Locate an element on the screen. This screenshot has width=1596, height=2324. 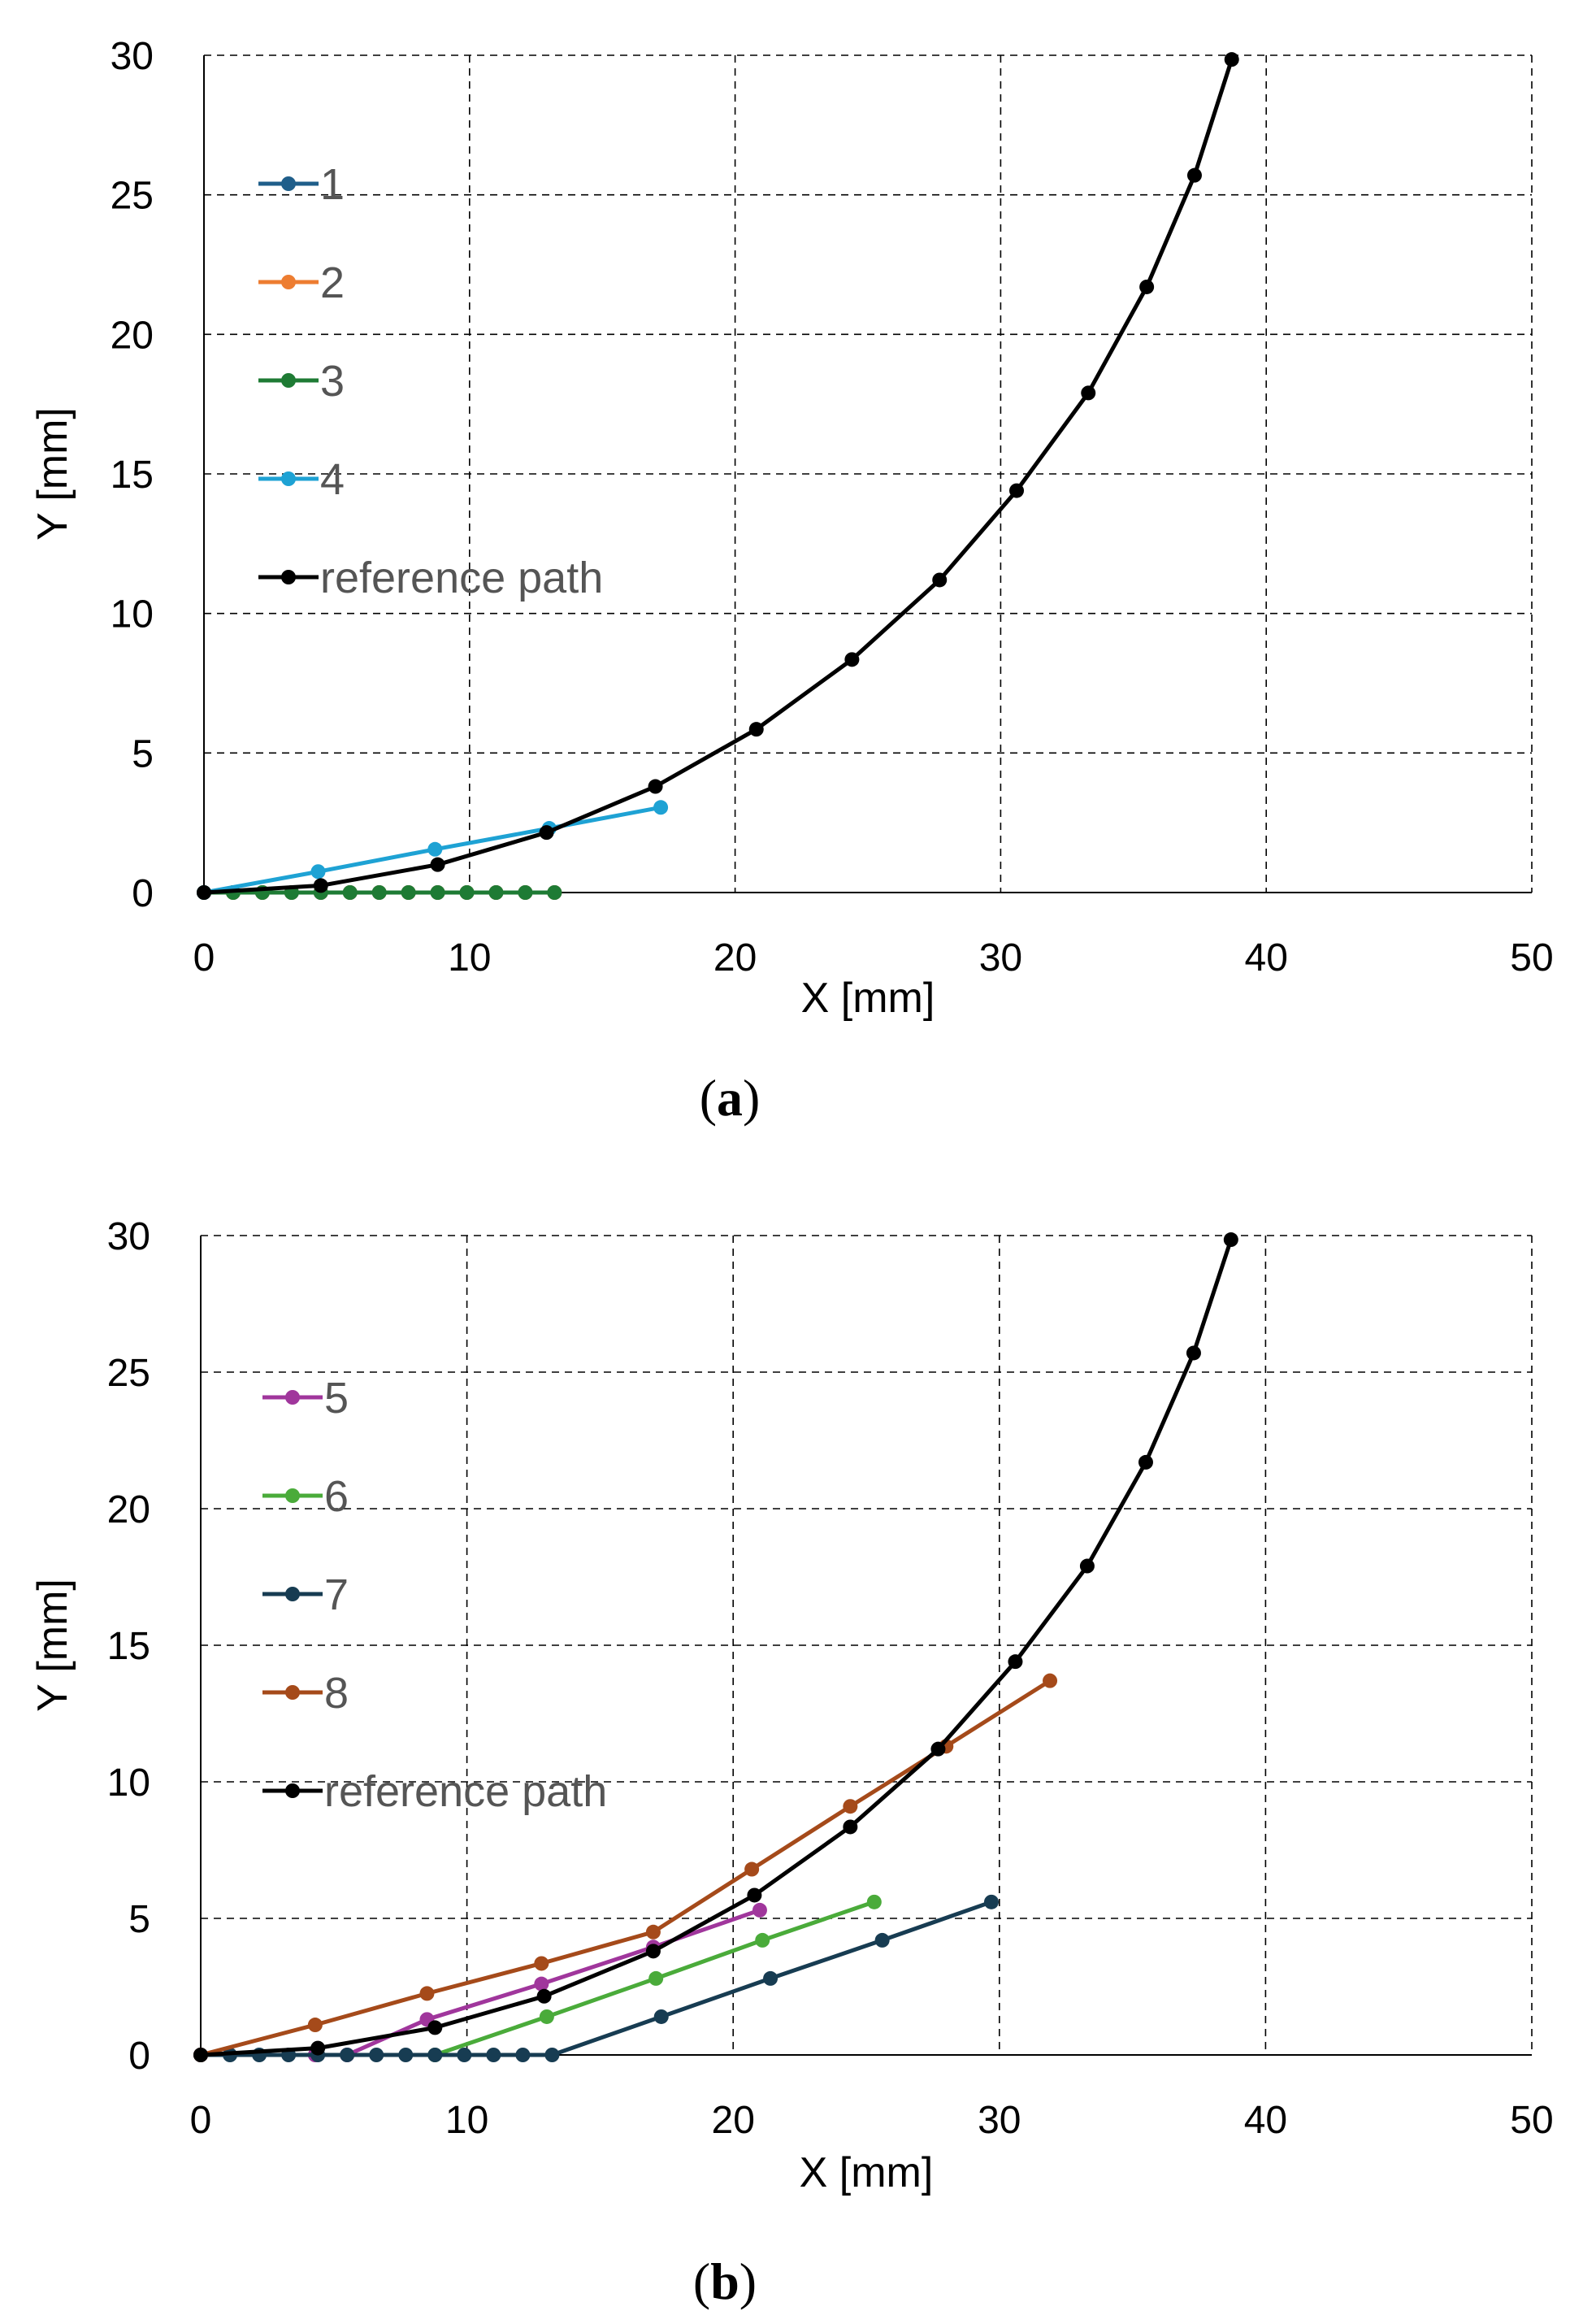
legend: 1 2 3 4 reference path is located at coordinates (431, 381).